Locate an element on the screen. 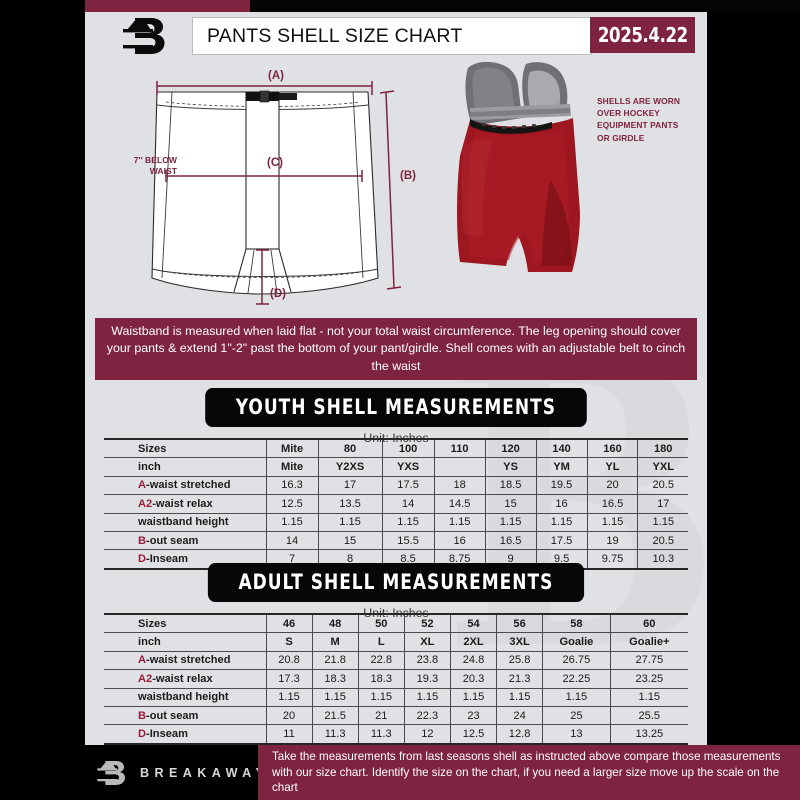 The width and height of the screenshot is (800, 800). table-cell: 56 is located at coordinates (520, 623).